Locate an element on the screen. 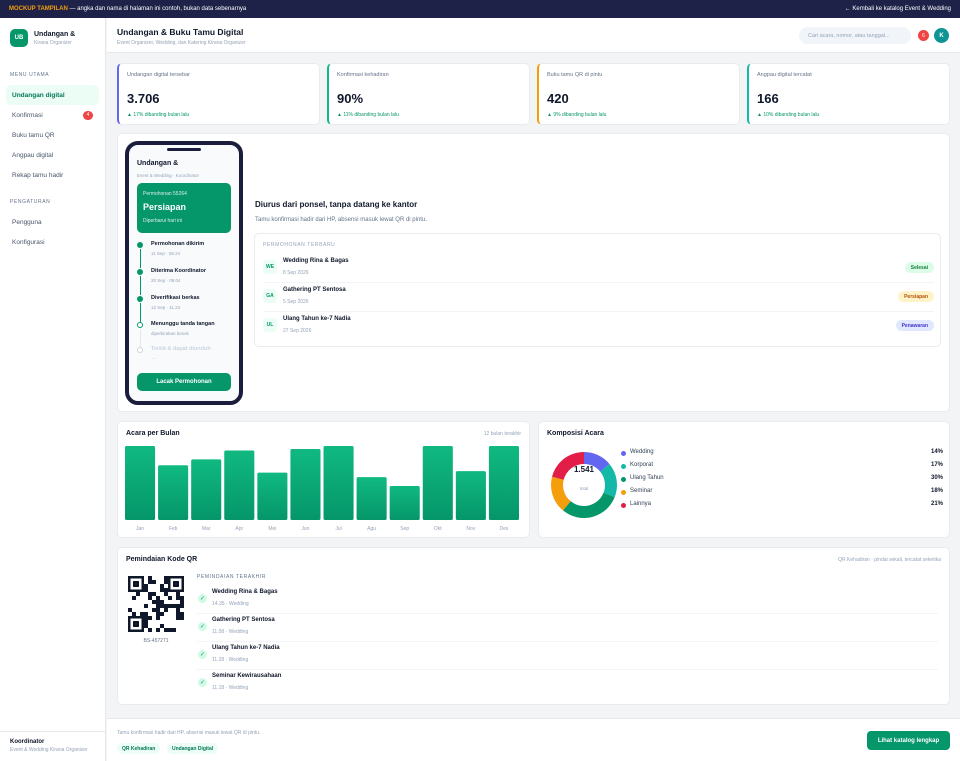 This screenshot has width=960, height=761. stat-label: Buku tamu QR di pintu is located at coordinates (575, 75).